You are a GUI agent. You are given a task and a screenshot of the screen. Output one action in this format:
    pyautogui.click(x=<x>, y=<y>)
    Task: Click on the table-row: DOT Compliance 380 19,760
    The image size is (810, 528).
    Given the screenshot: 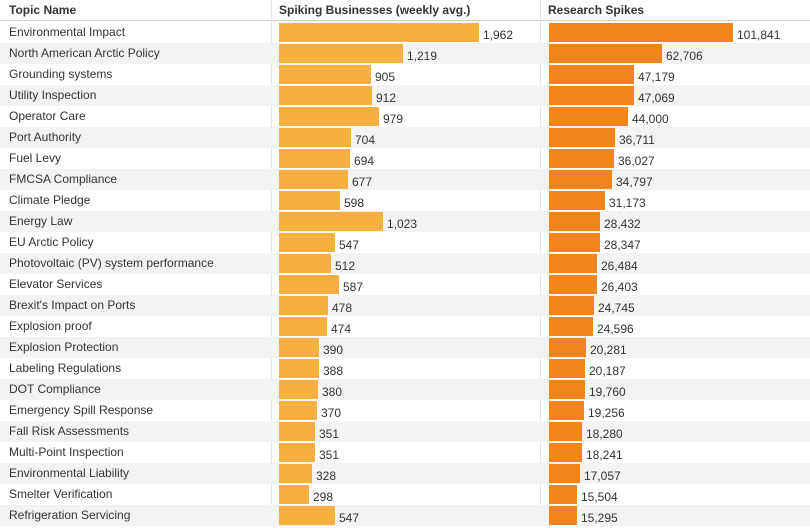 What is the action you would take?
    pyautogui.click(x=405, y=389)
    